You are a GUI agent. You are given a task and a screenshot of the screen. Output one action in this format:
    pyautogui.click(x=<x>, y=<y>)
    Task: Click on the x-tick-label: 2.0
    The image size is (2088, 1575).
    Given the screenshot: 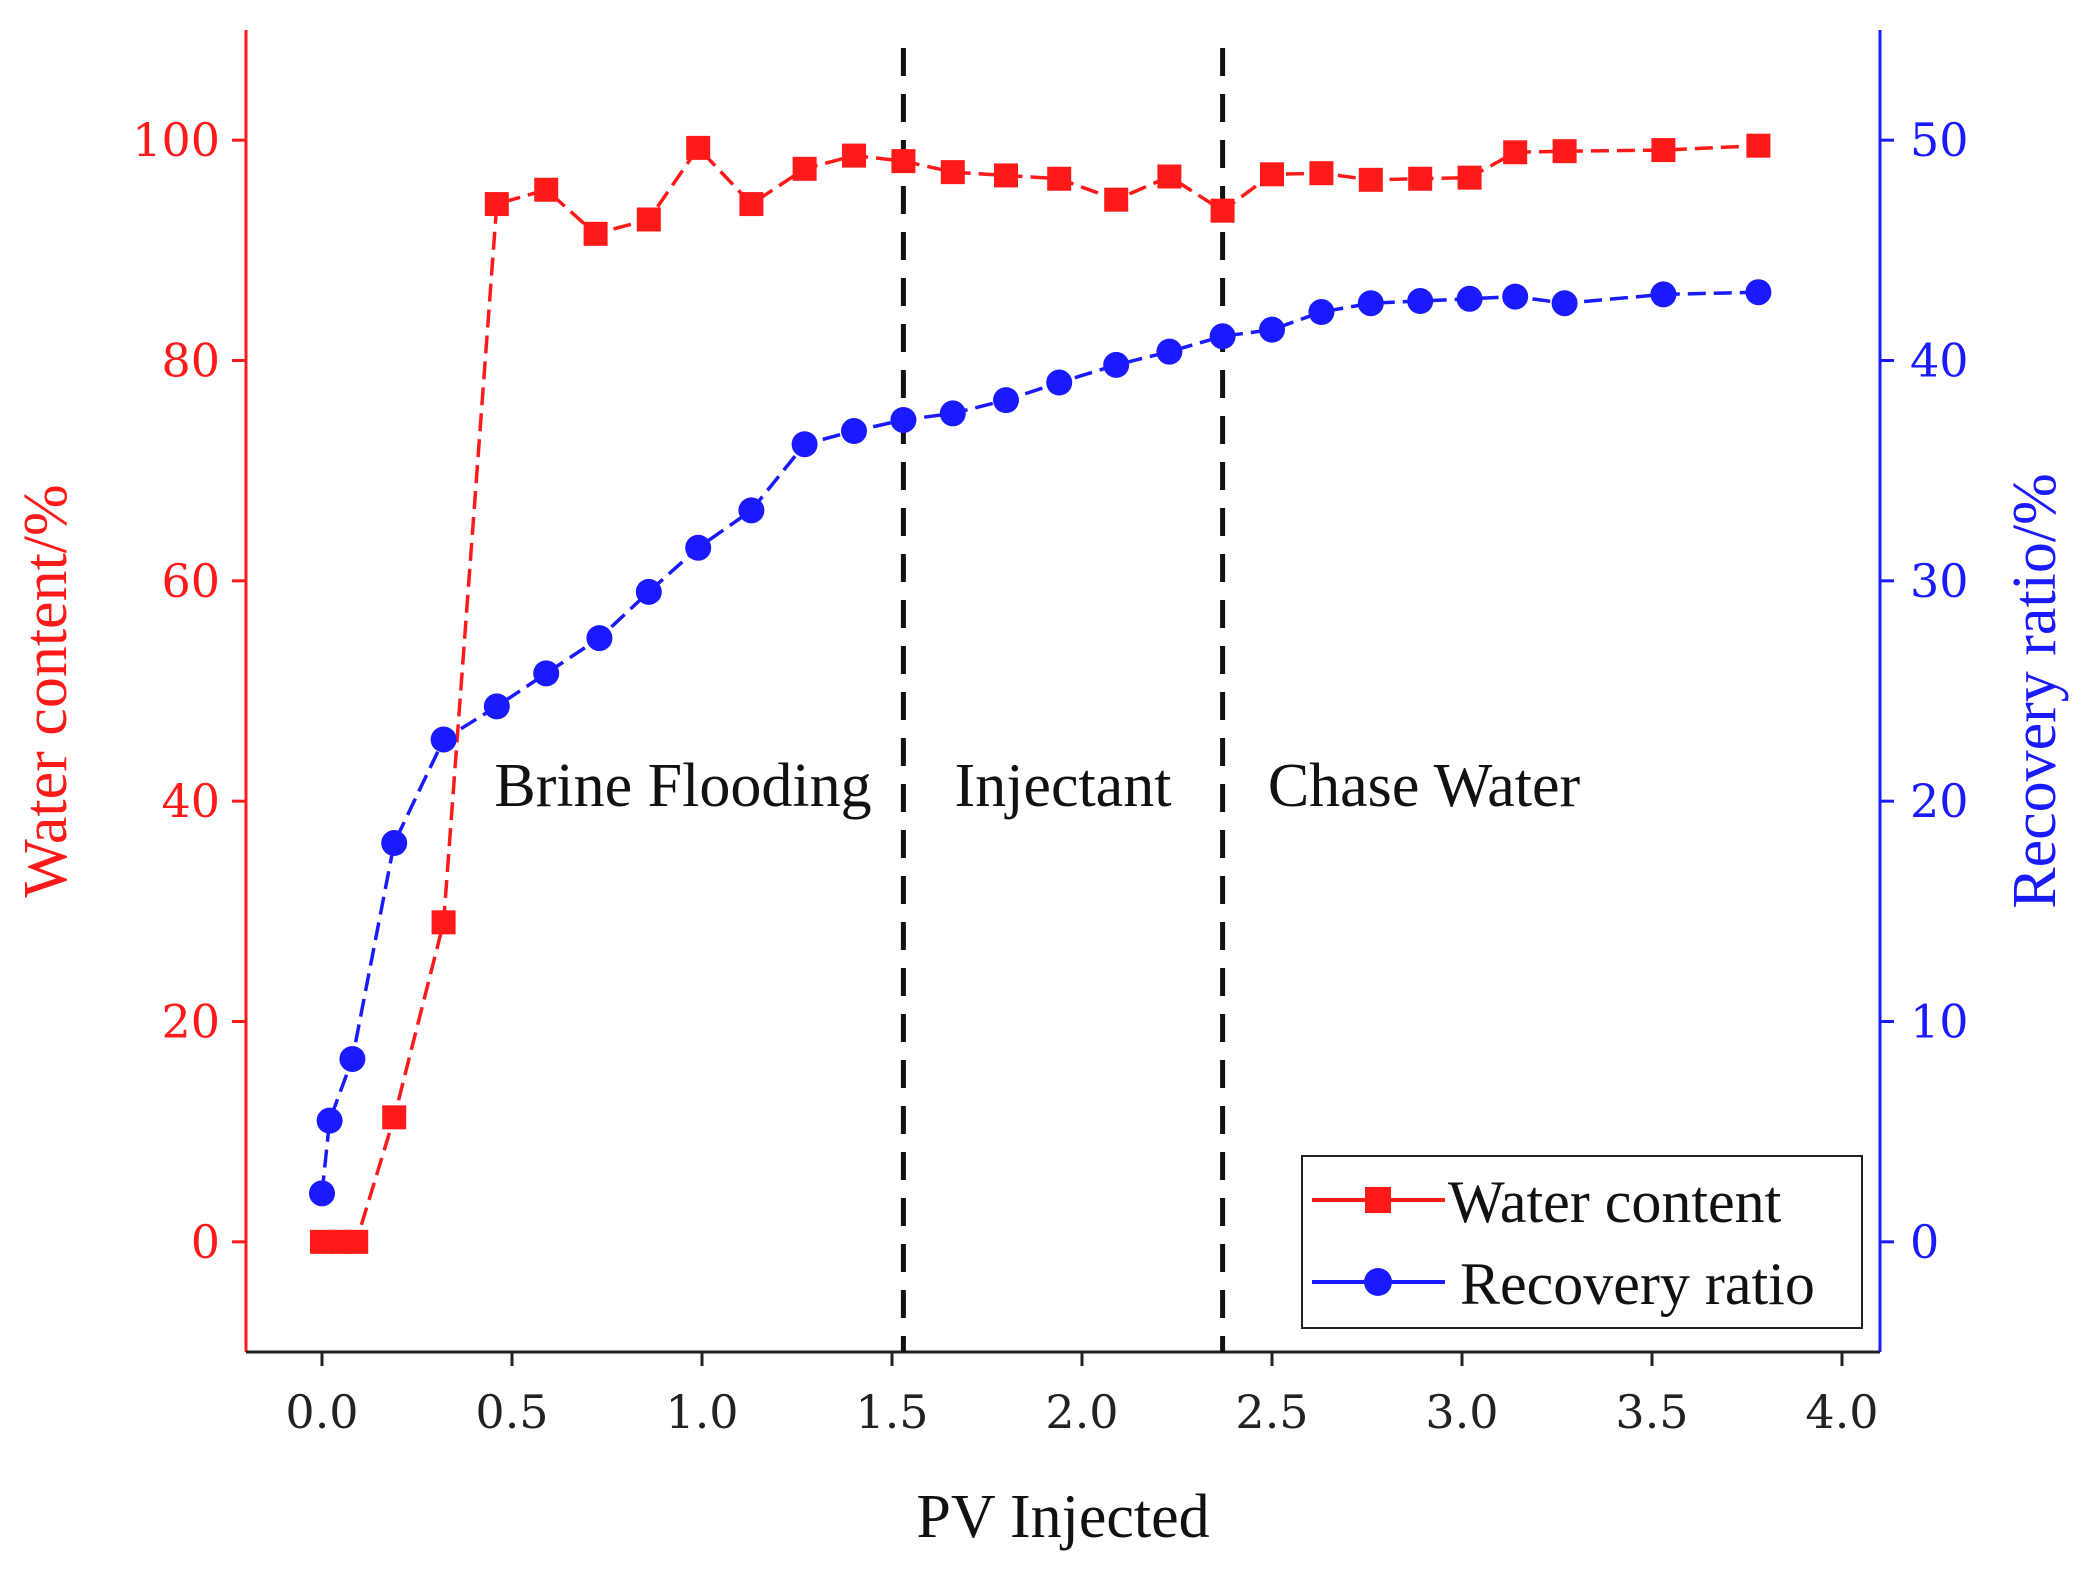 What is the action you would take?
    pyautogui.click(x=1081, y=1412)
    